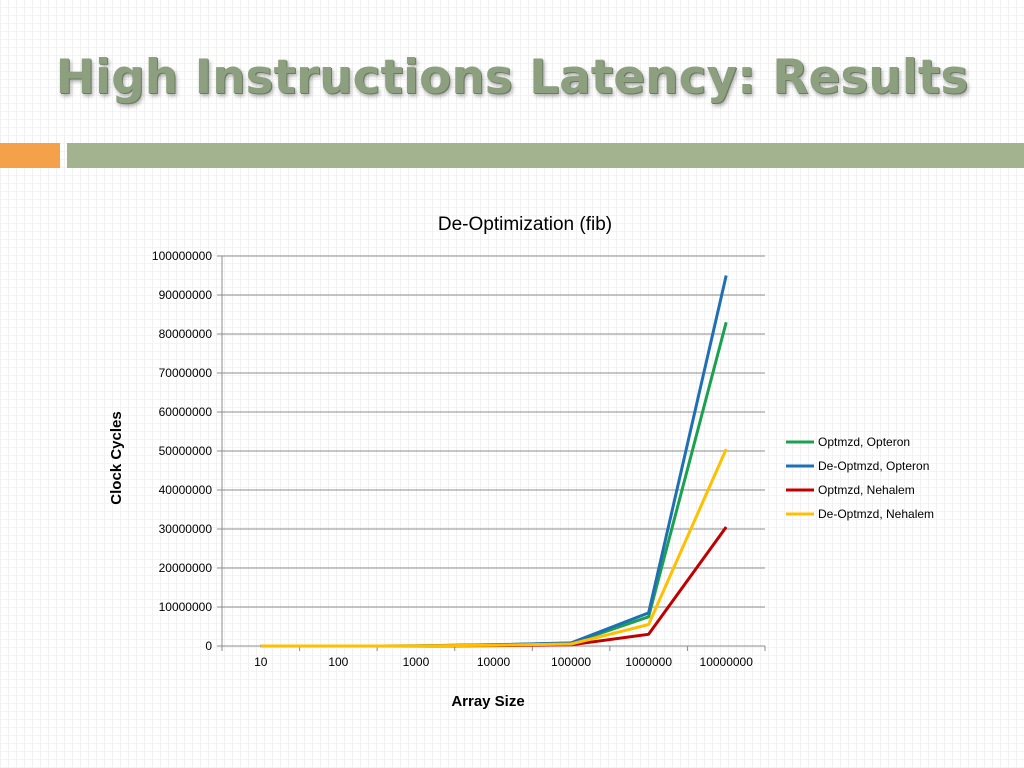 The image size is (1024, 768). Describe the element at coordinates (866, 490) in the screenshot. I see `legend-label: Optmzd, Nehalem` at that location.